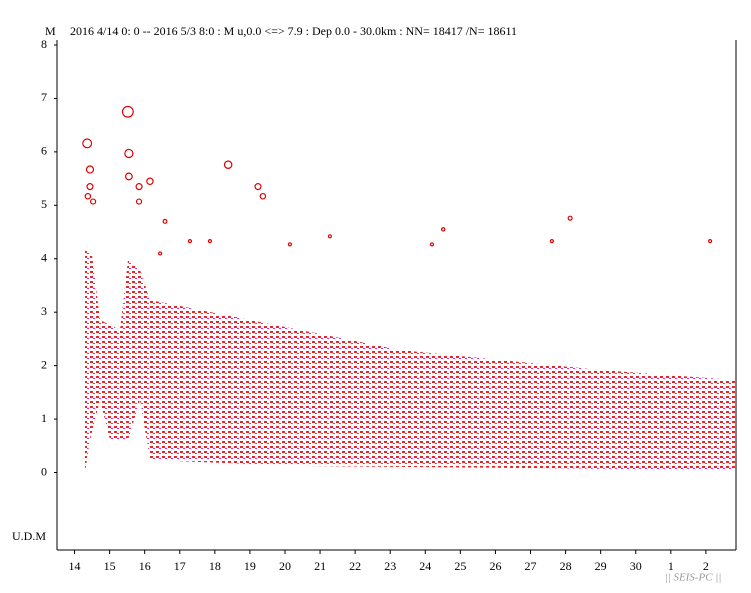 The height and width of the screenshot is (593, 751). I want to click on x-tick-label: 15, so click(110, 566).